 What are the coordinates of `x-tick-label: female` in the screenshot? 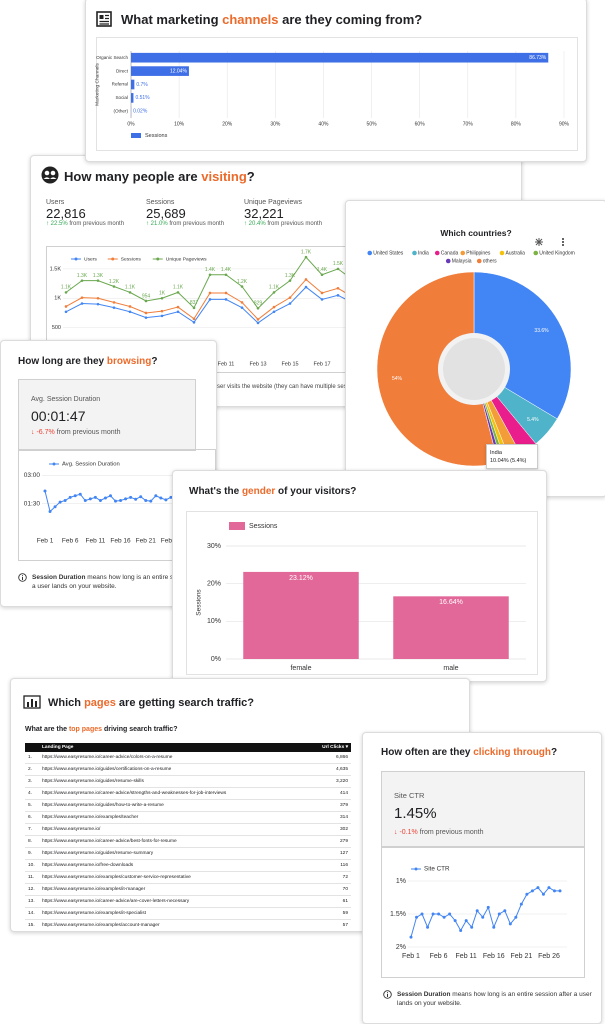 It's located at (300, 668).